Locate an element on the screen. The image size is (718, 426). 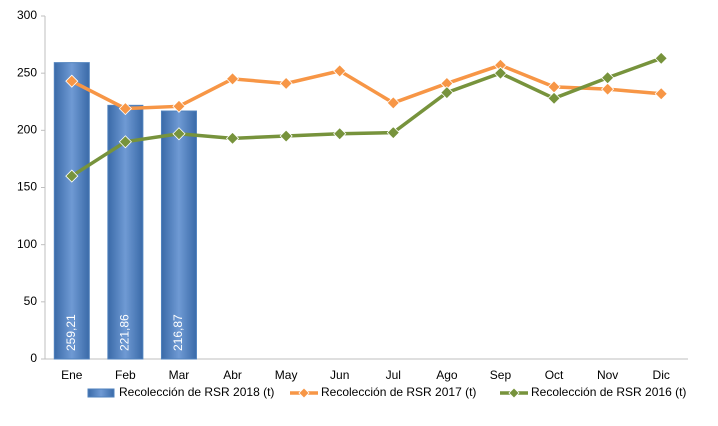
line is located at coordinates (366, 87).